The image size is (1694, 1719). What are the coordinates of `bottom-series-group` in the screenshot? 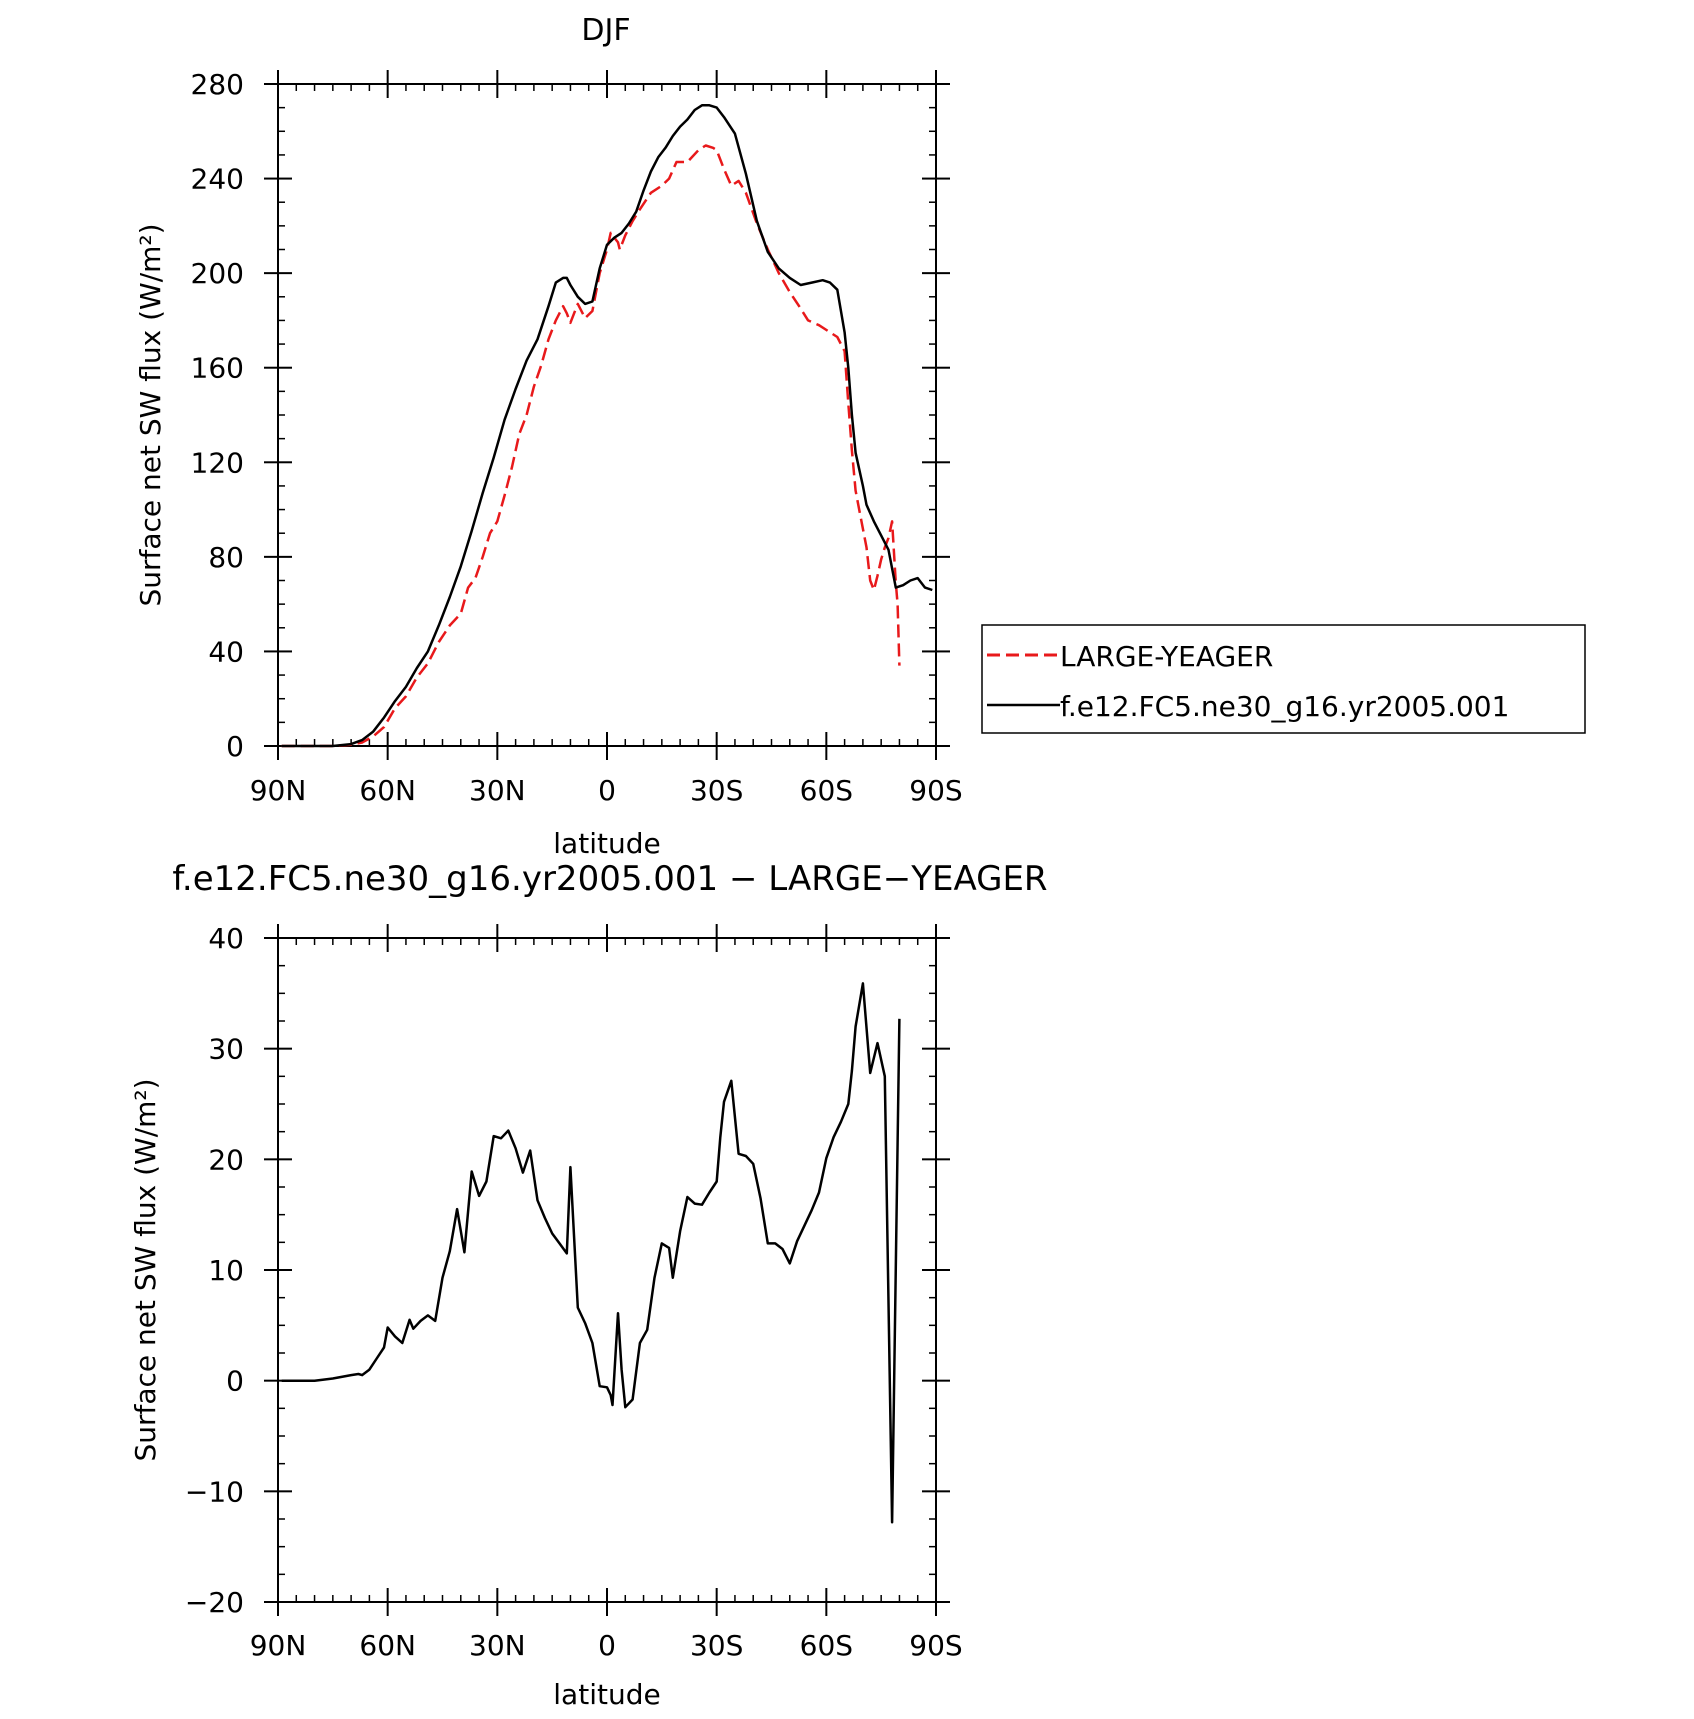 It's located at (591, 1253).